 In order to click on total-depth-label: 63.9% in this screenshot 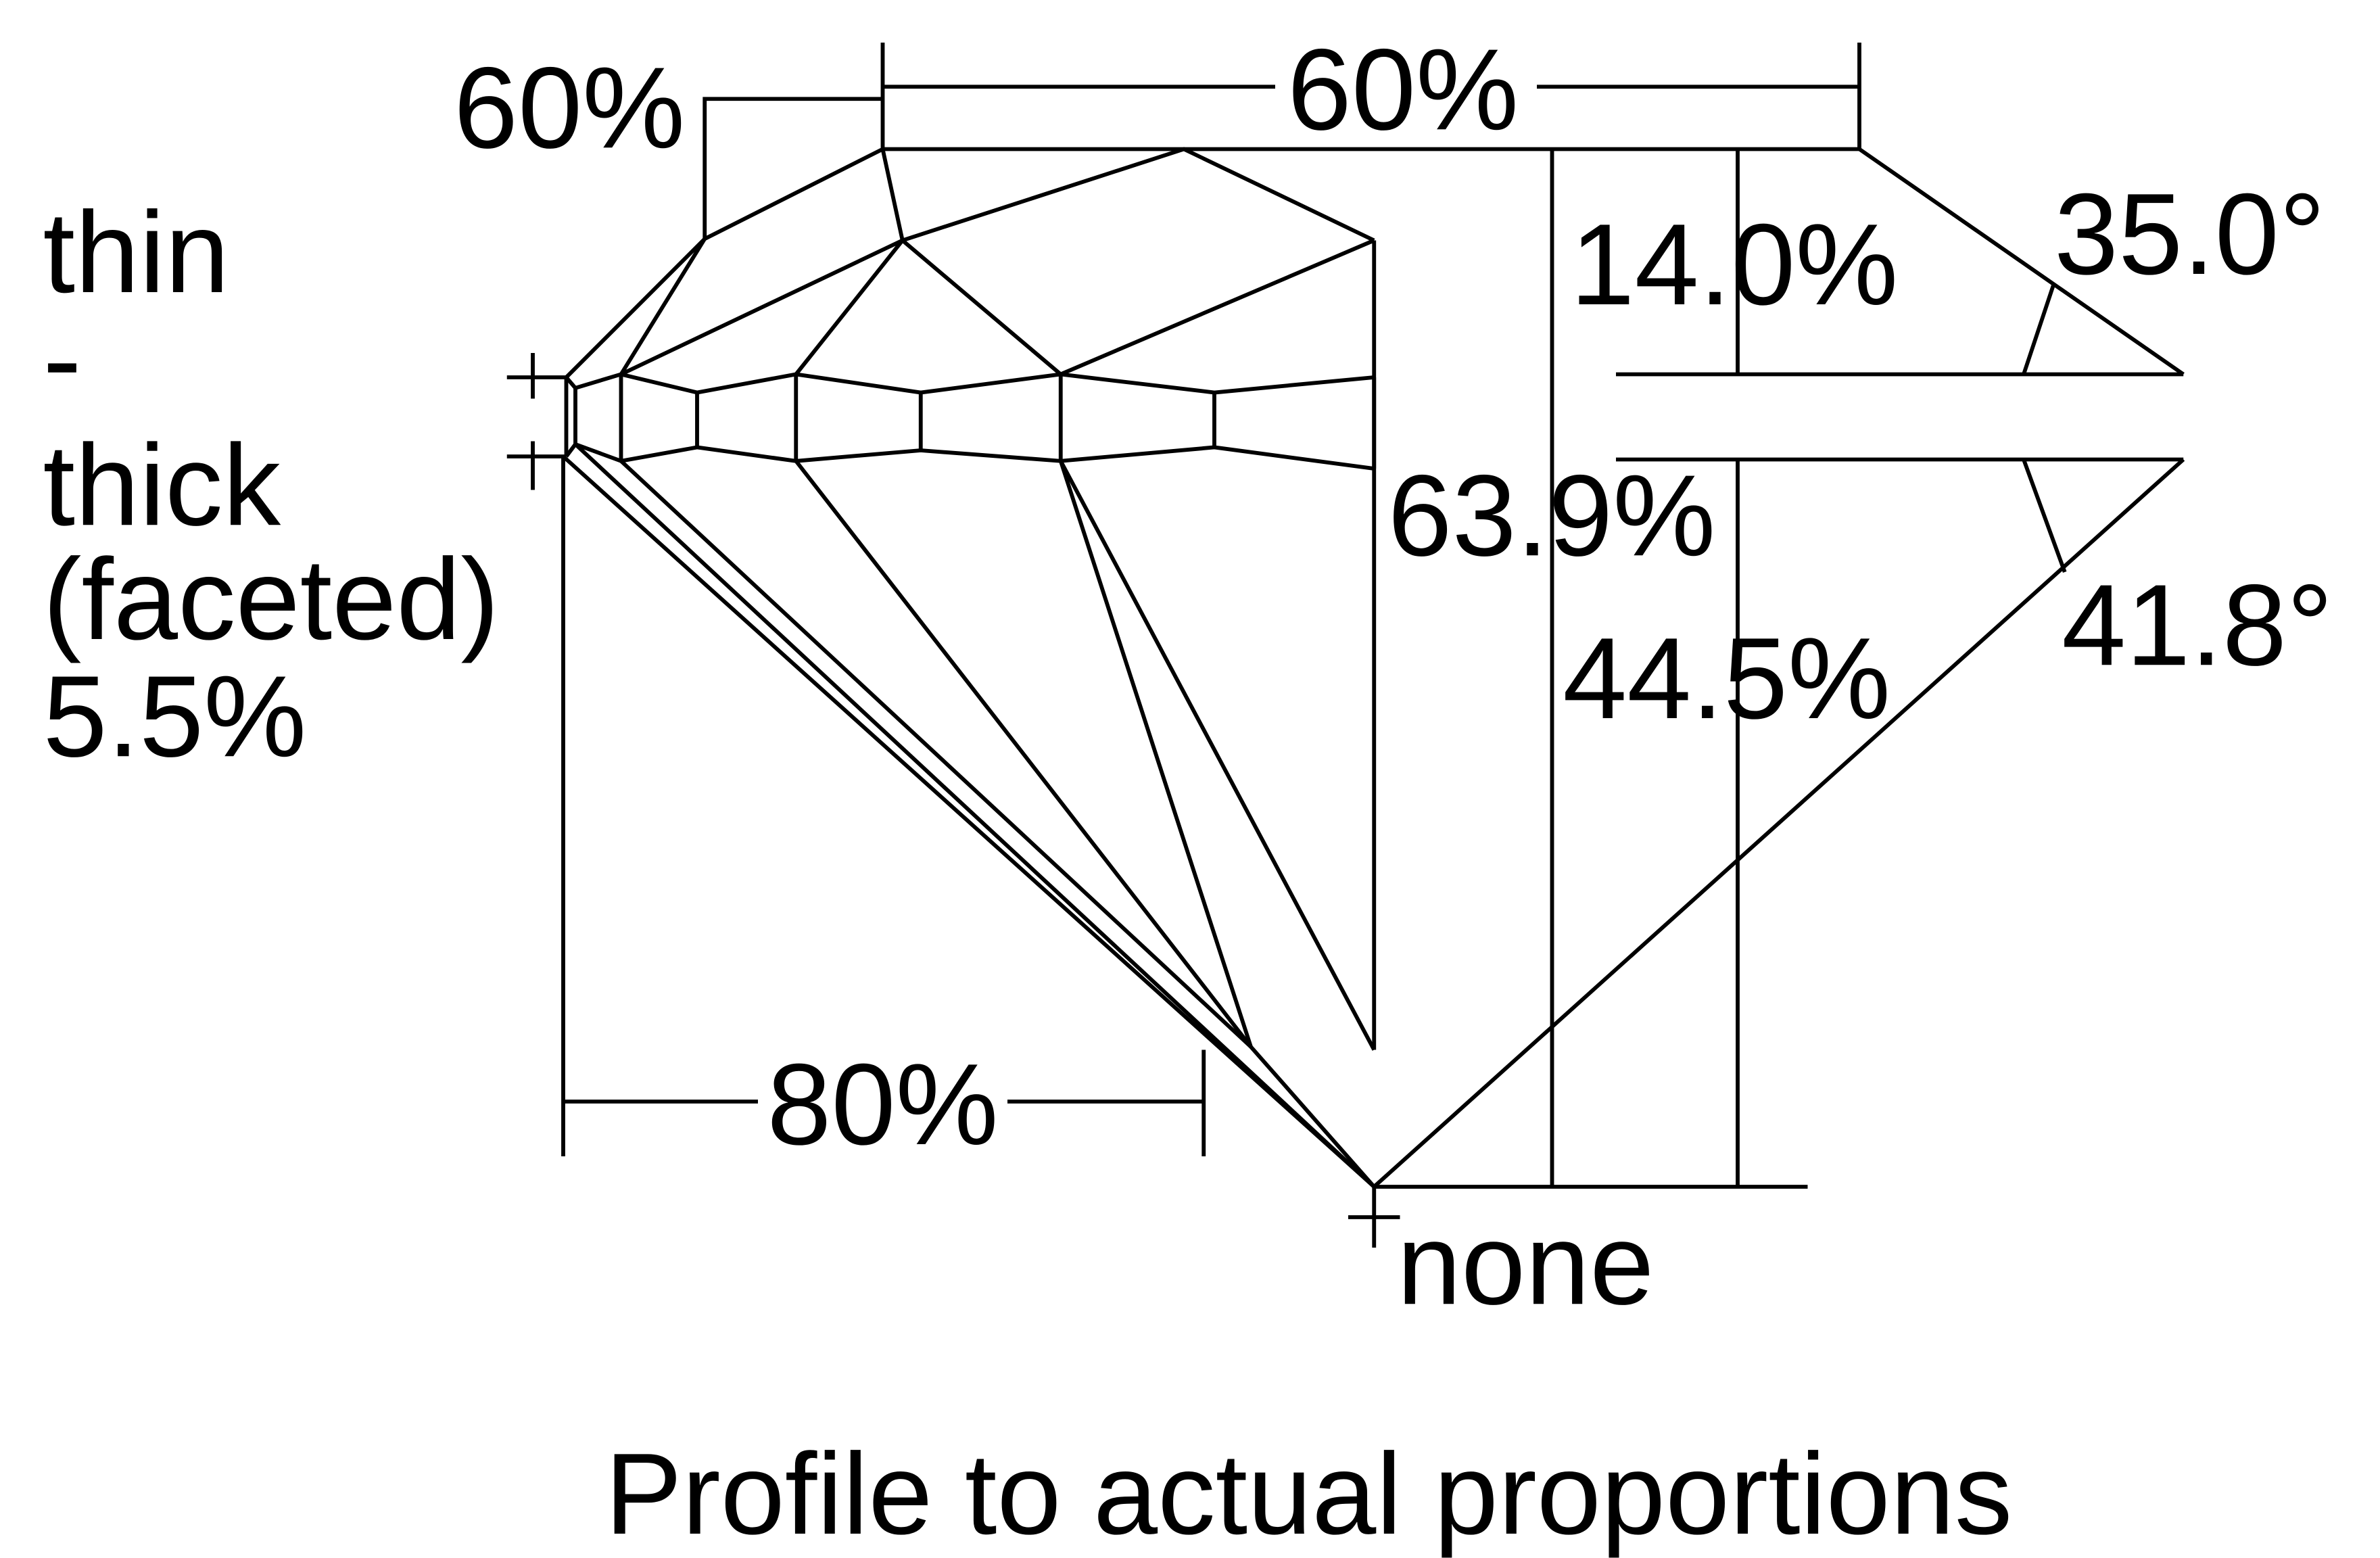, I will do `click(1552, 515)`.